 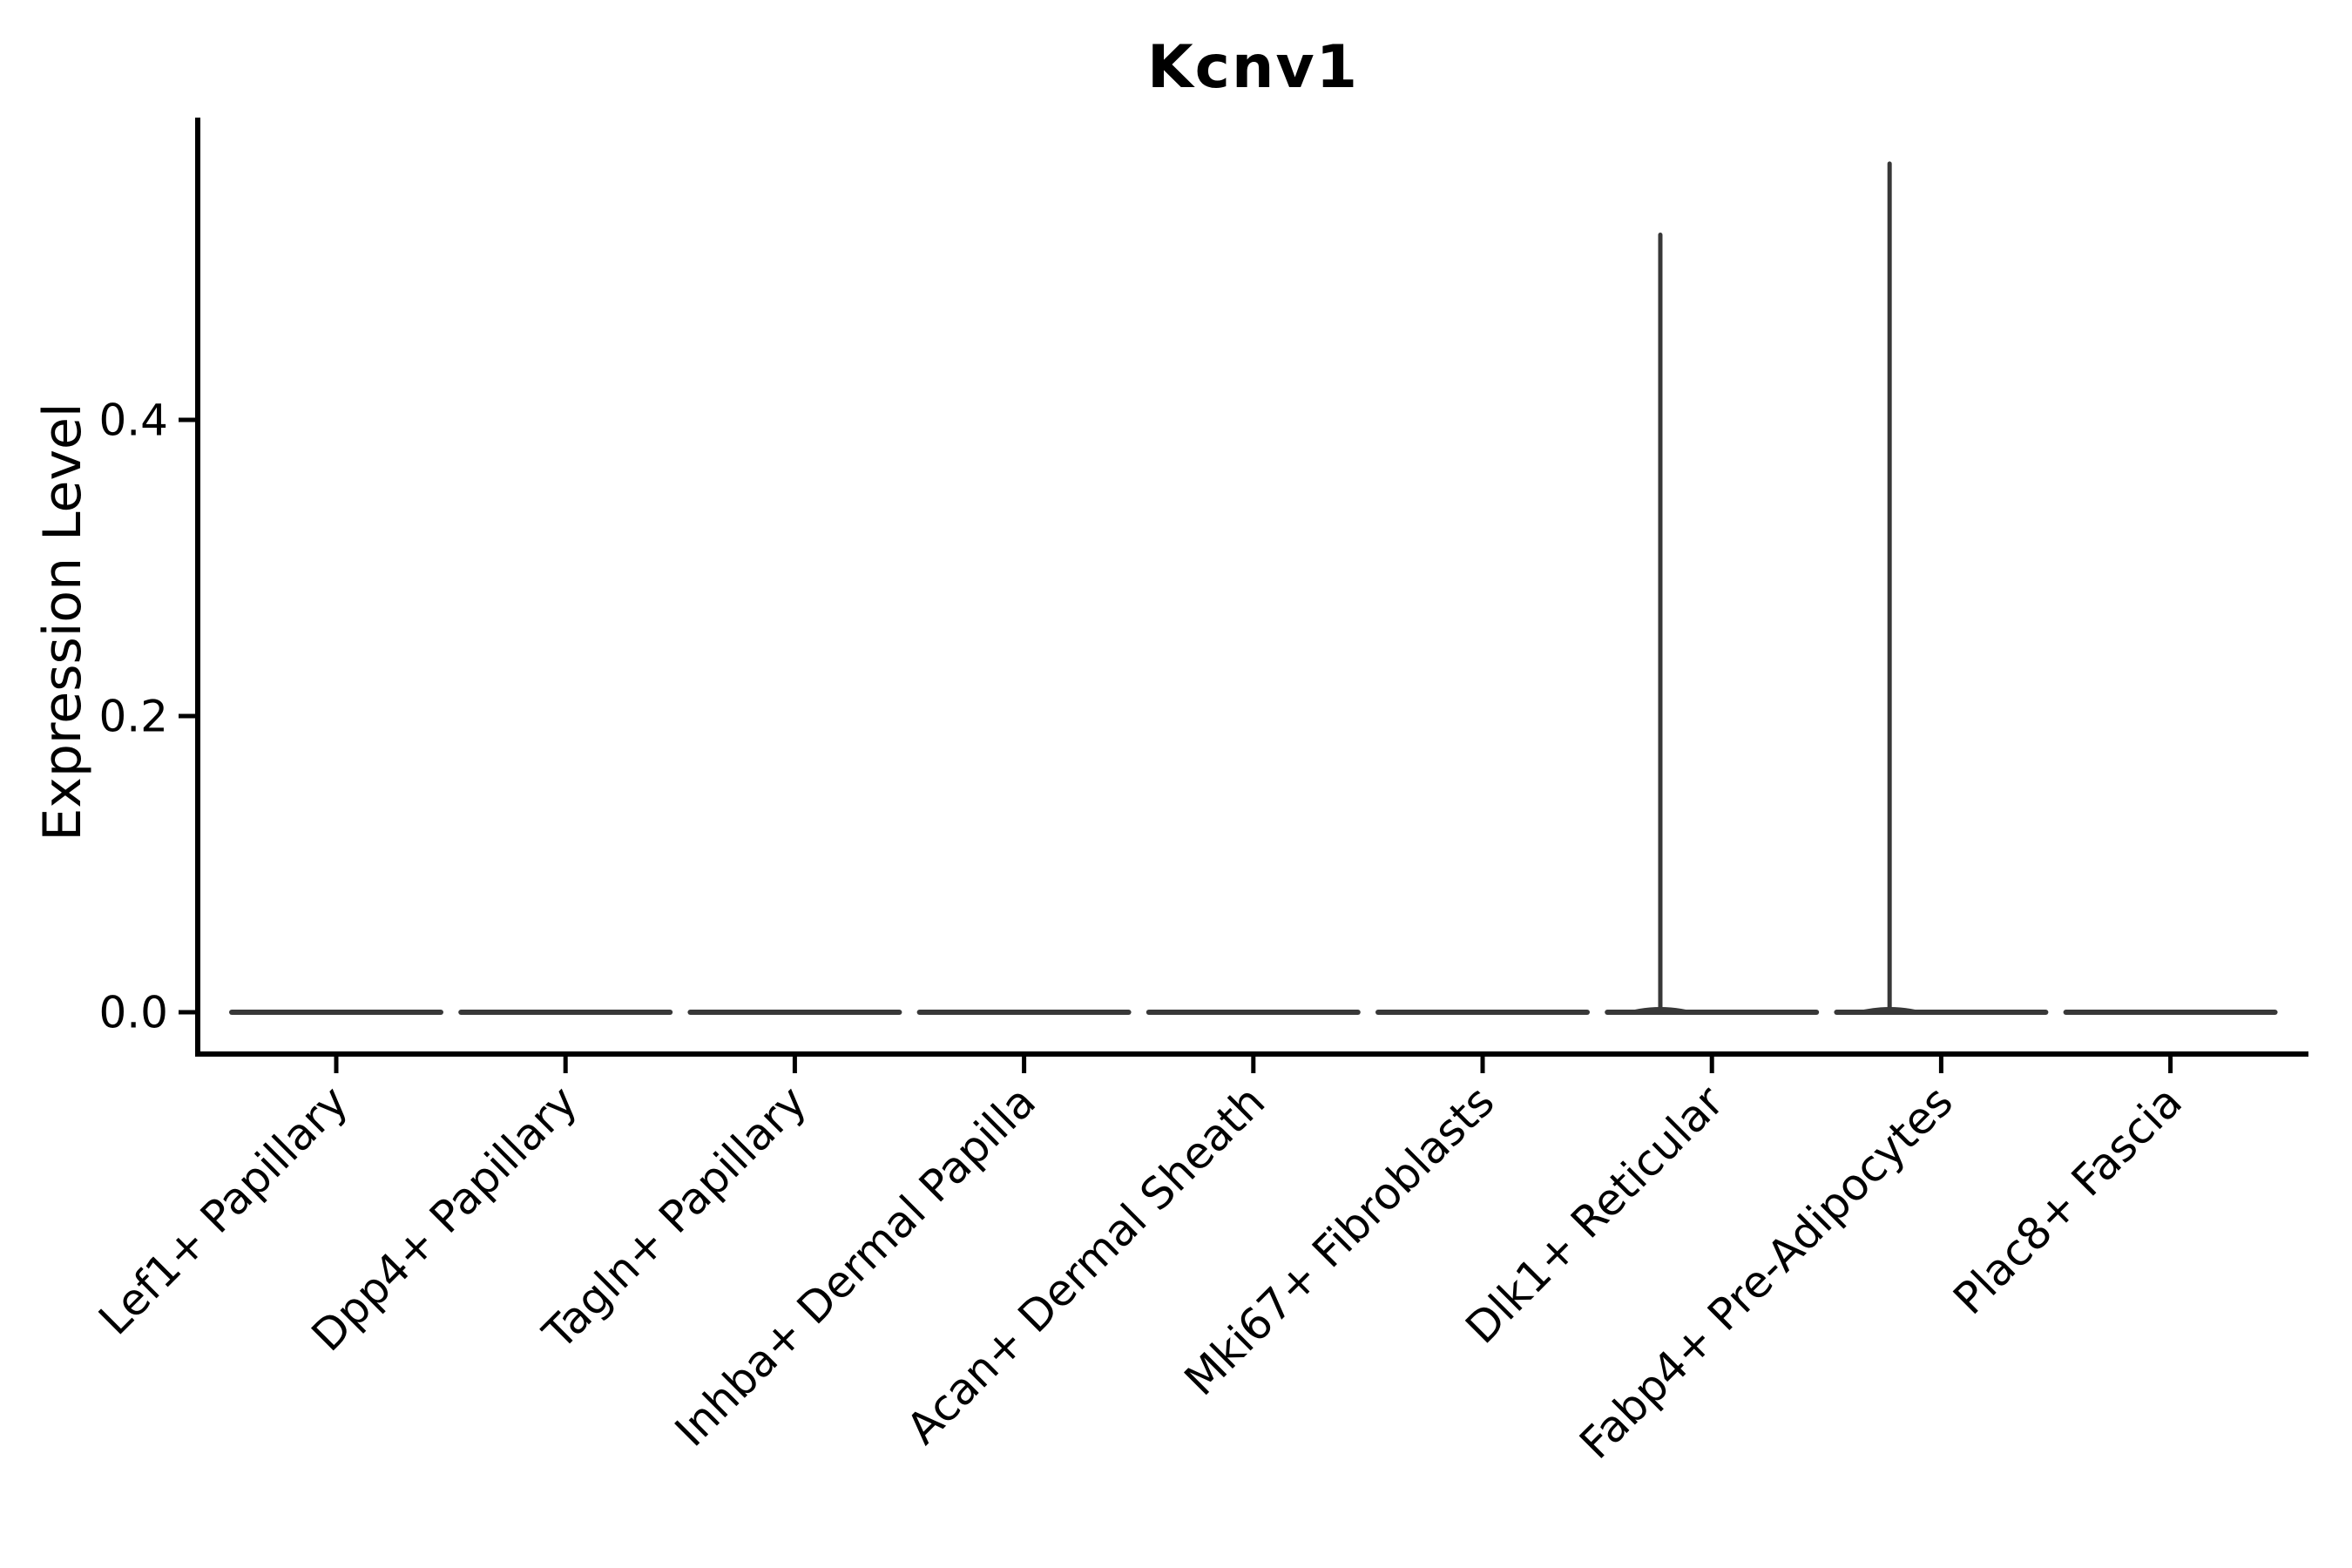 What do you see at coordinates (133, 717) in the screenshot?
I see `y-tick-label: 0.2` at bounding box center [133, 717].